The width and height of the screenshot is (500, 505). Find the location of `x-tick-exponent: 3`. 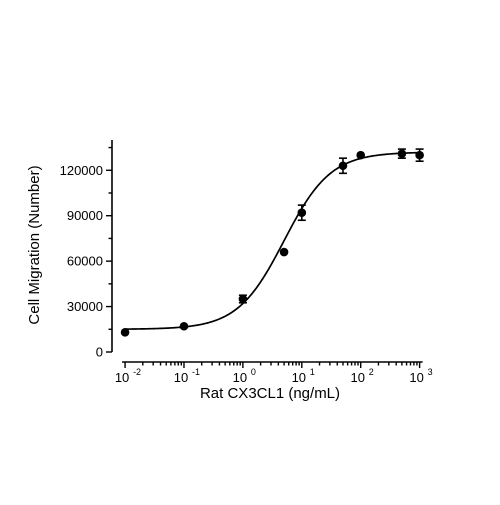

x-tick-exponent: 3 is located at coordinates (430, 372).